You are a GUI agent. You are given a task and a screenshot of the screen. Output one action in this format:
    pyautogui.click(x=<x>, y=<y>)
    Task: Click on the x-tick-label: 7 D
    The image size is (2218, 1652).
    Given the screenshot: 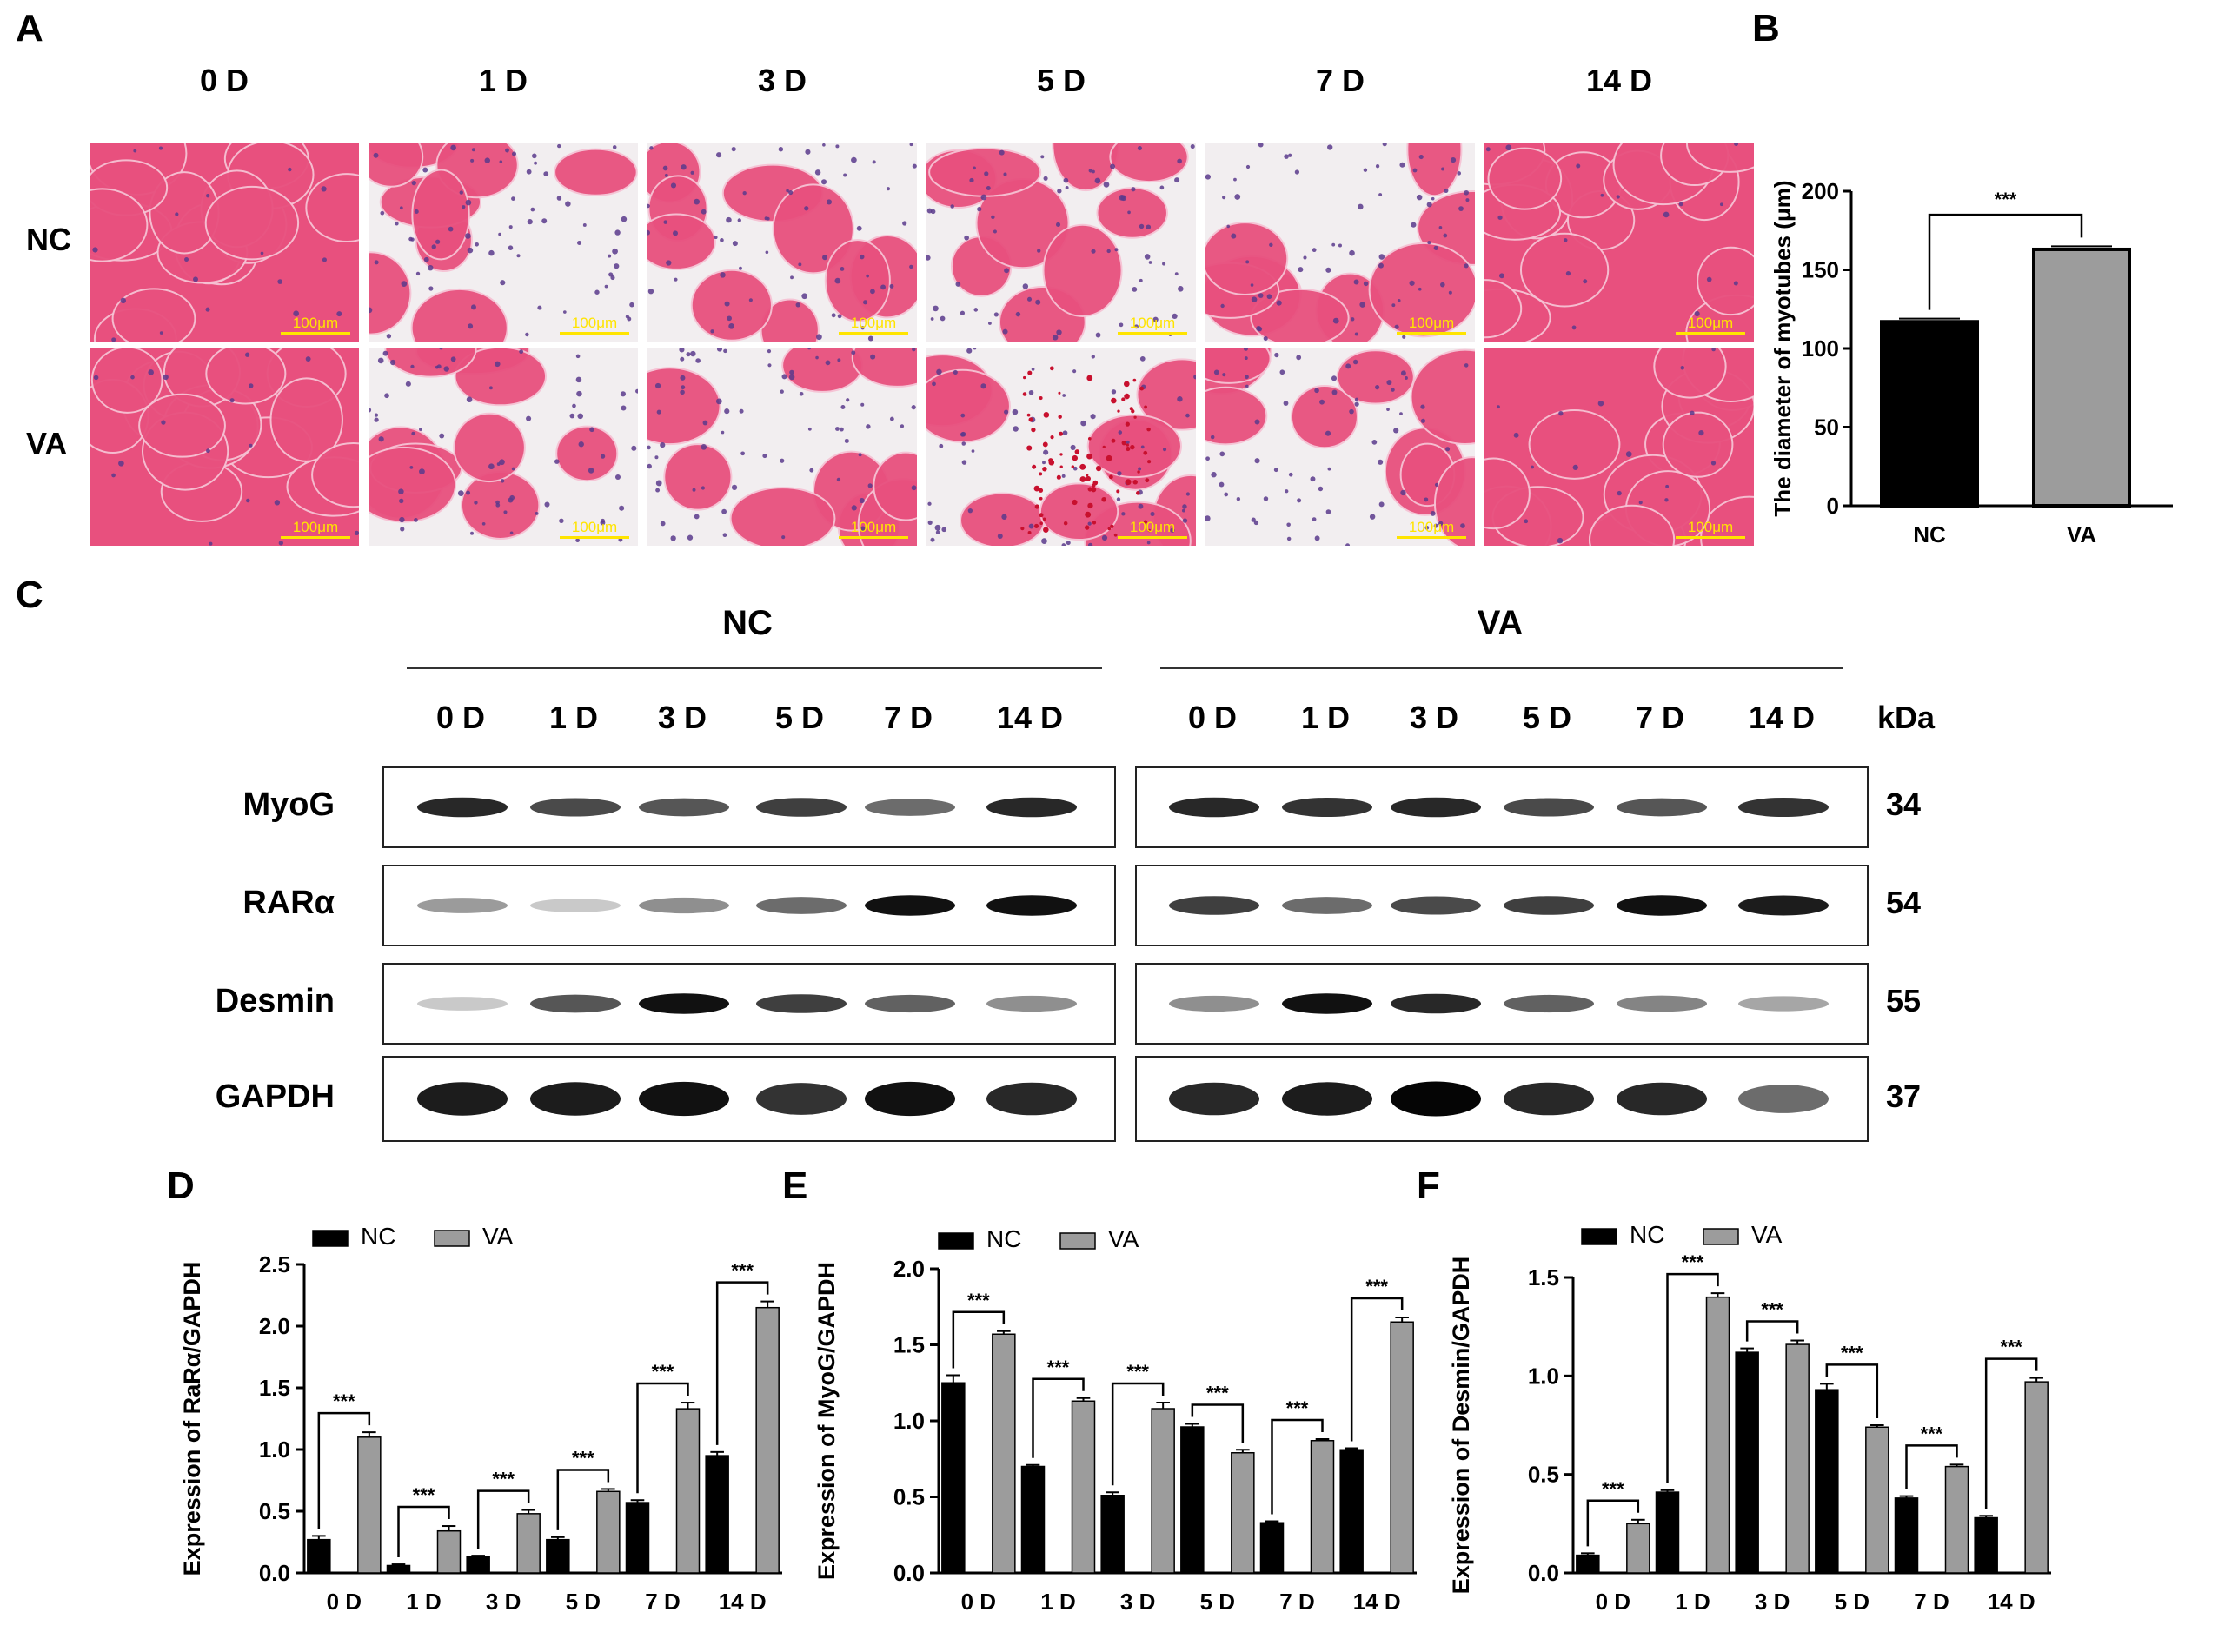 What is the action you would take?
    pyautogui.click(x=662, y=1602)
    